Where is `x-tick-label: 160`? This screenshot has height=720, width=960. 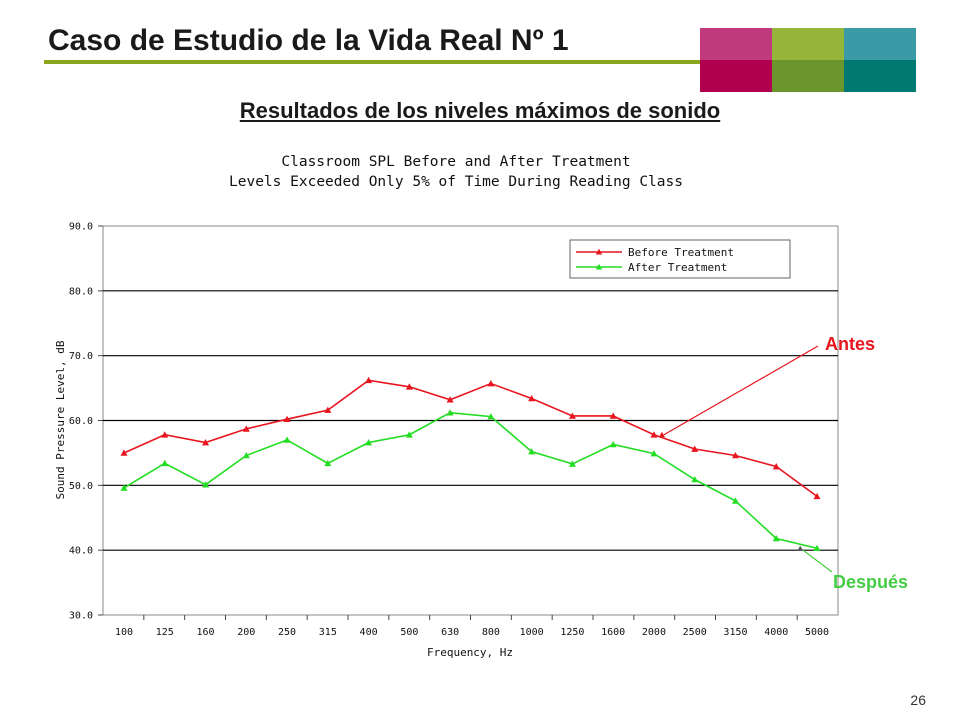
x-tick-label: 160 is located at coordinates (205, 632).